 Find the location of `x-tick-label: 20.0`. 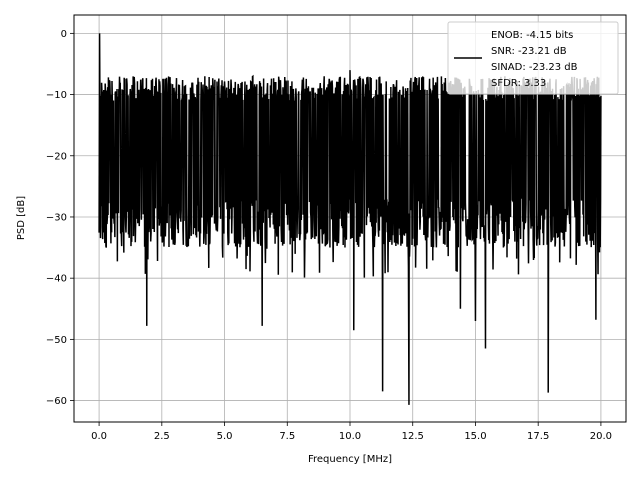

x-tick-label: 20.0 is located at coordinates (601, 436).